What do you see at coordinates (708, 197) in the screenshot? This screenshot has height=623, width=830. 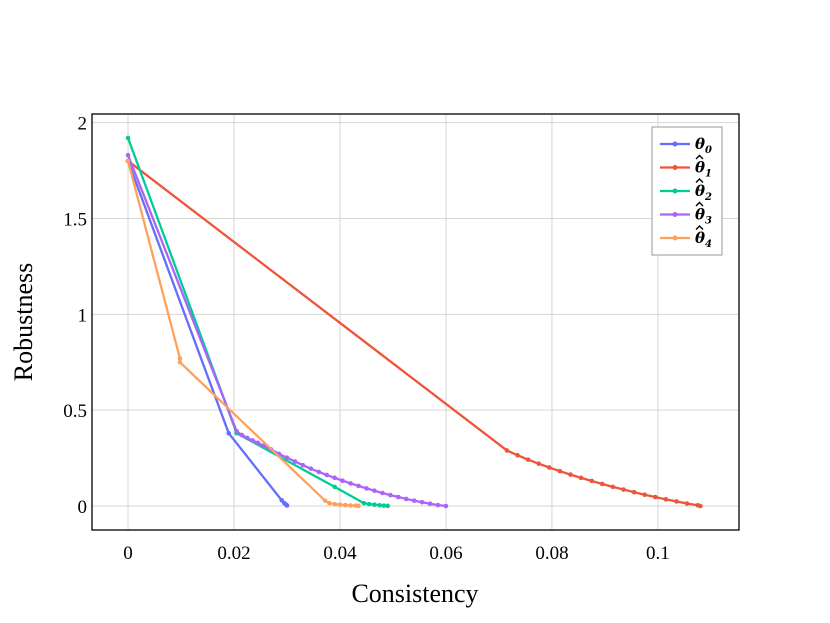 I see `legend-subscript: 2` at bounding box center [708, 197].